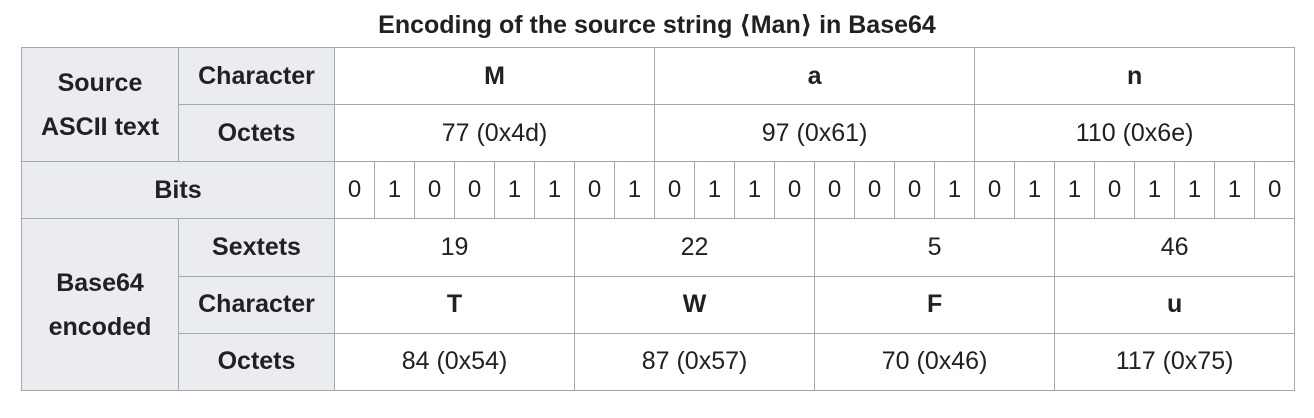  What do you see at coordinates (256, 362) in the screenshot?
I see `encoded-octets-header: Octets` at bounding box center [256, 362].